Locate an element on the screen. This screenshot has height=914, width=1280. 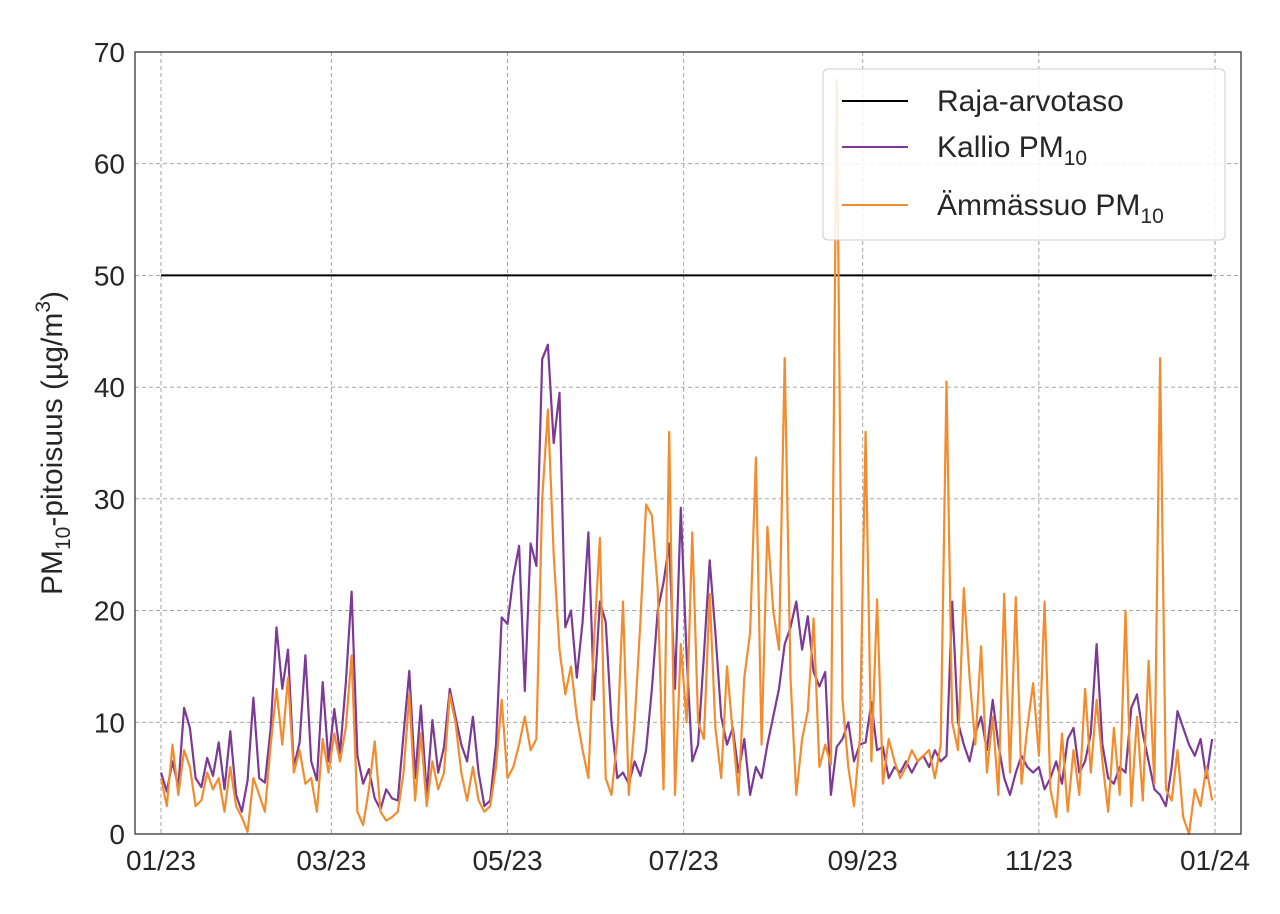
legend-label-kallio: Kallio PM10 is located at coordinates (1012, 150).